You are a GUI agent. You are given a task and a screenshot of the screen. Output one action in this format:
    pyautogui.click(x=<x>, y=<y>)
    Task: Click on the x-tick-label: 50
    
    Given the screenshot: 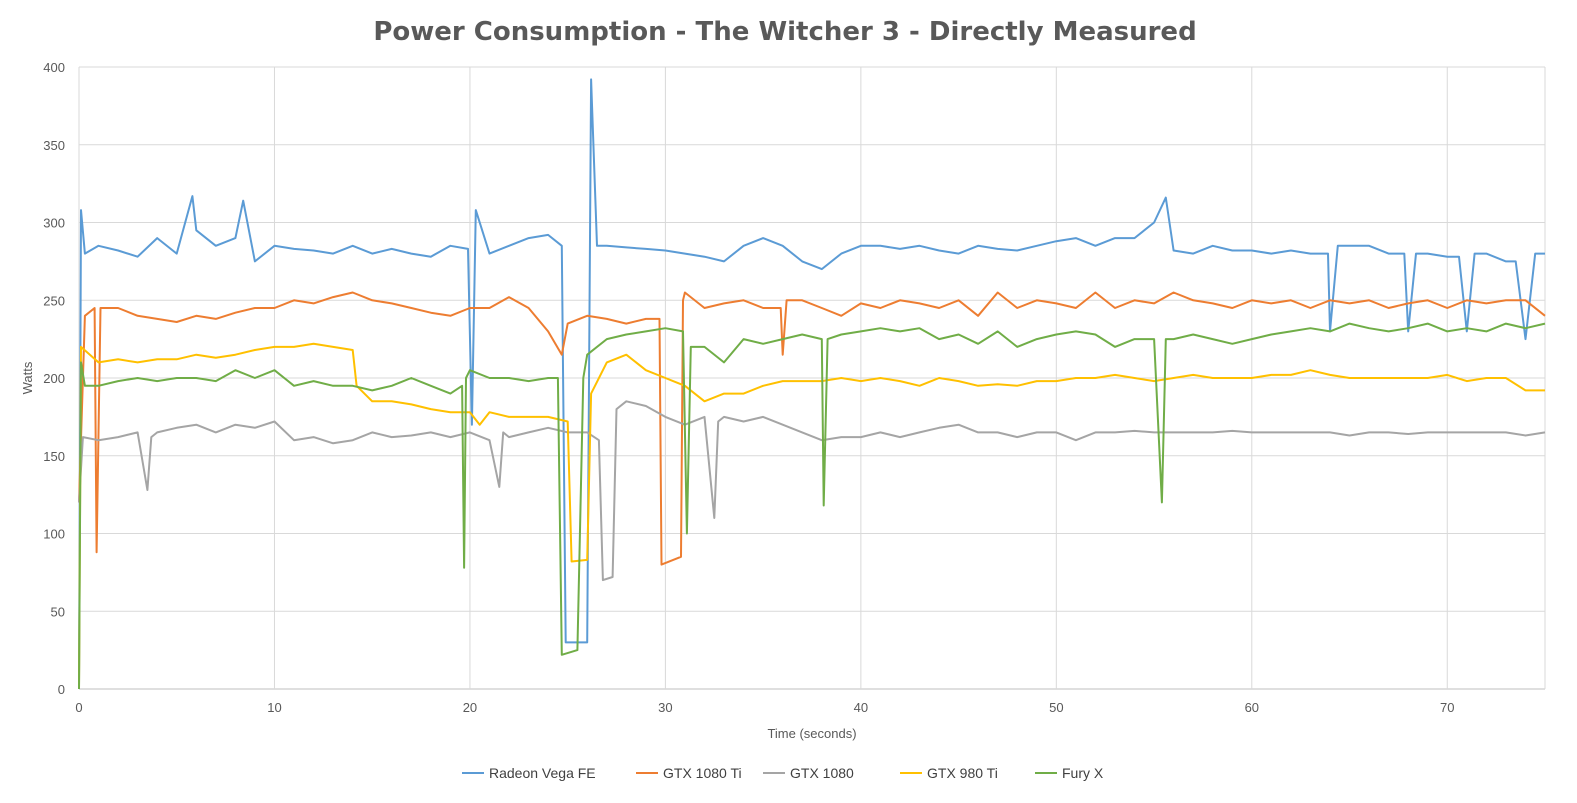 What is the action you would take?
    pyautogui.click(x=1056, y=707)
    